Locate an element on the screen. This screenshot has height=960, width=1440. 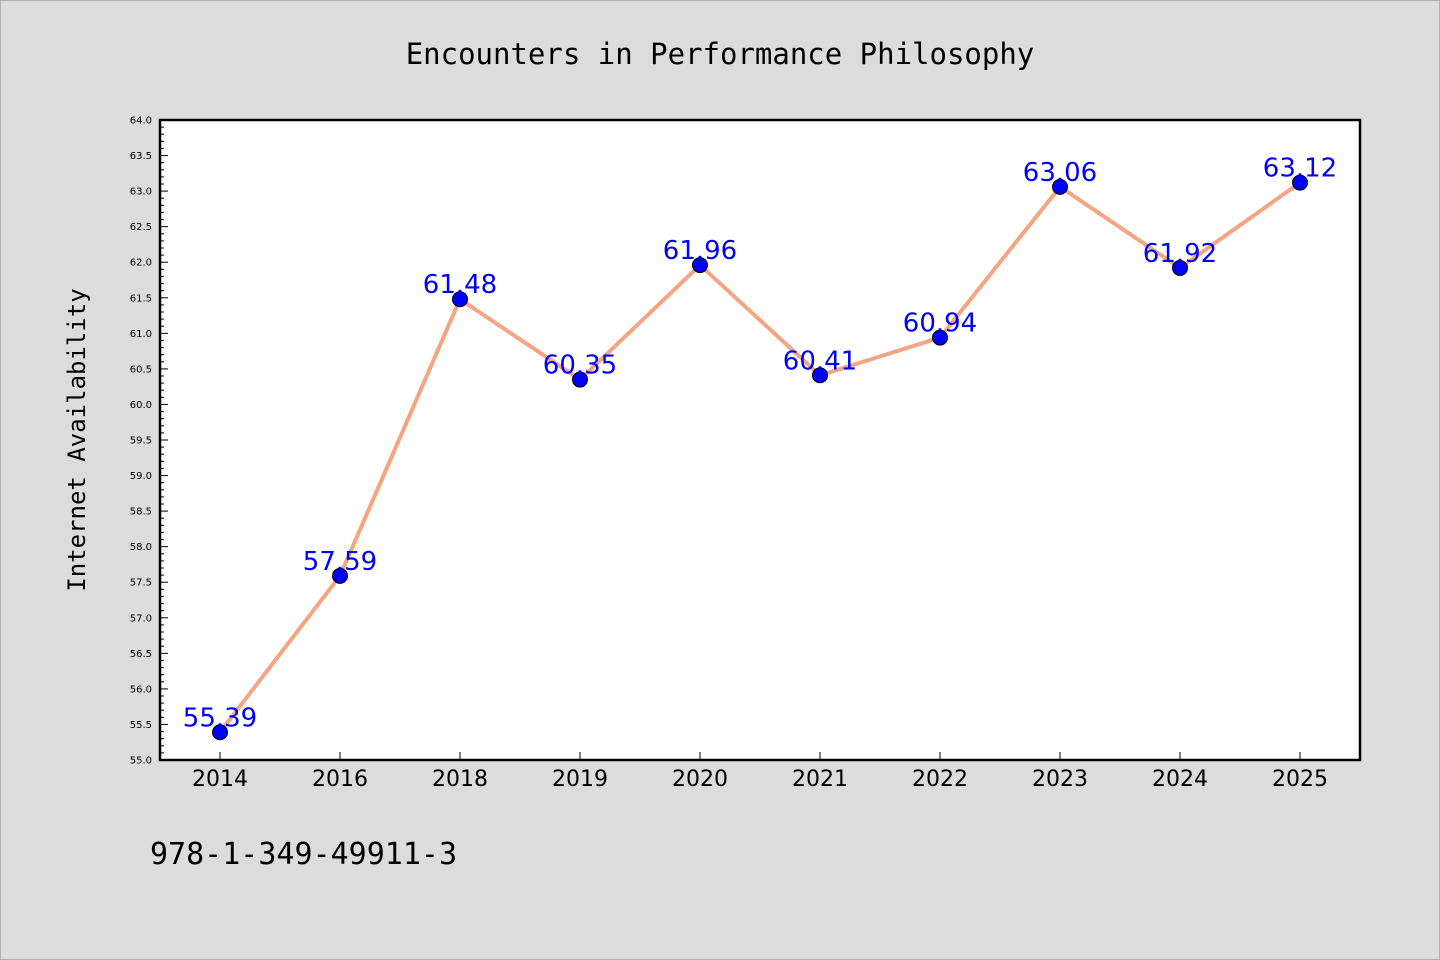
x-axis: 2014 2016 2018 2019 2020 2021 2022 2023 2024 2025 is located at coordinates (760, 772).